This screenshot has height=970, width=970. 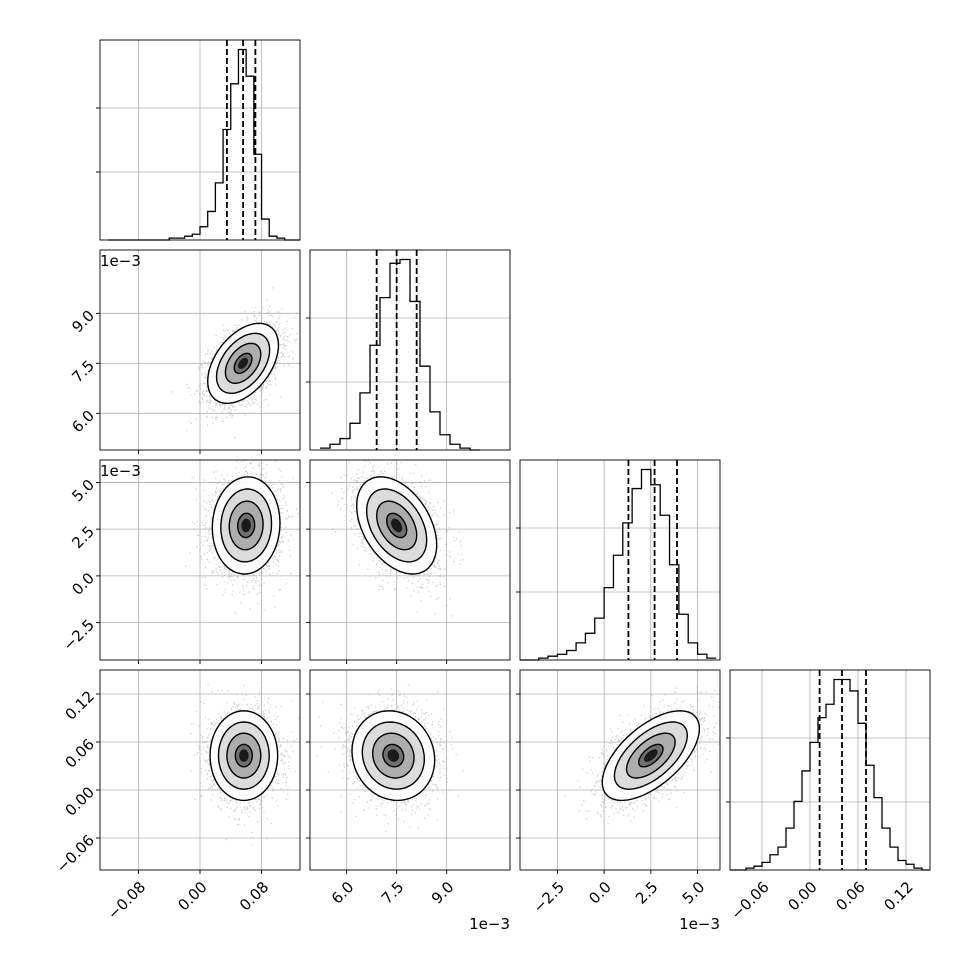 I want to click on y-tick-label-p2-3: 5.0, so click(x=83, y=491).